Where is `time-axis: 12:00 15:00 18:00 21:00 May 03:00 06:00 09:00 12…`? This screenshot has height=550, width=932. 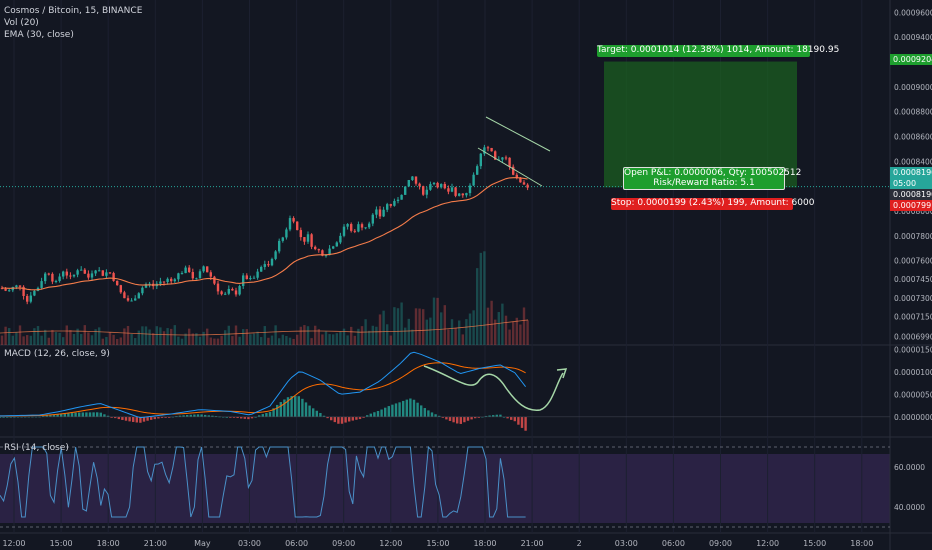
time-axis: 12:00 15:00 18:00 21:00 May 03:00 06:00 09:00 12… is located at coordinates (437, 543).